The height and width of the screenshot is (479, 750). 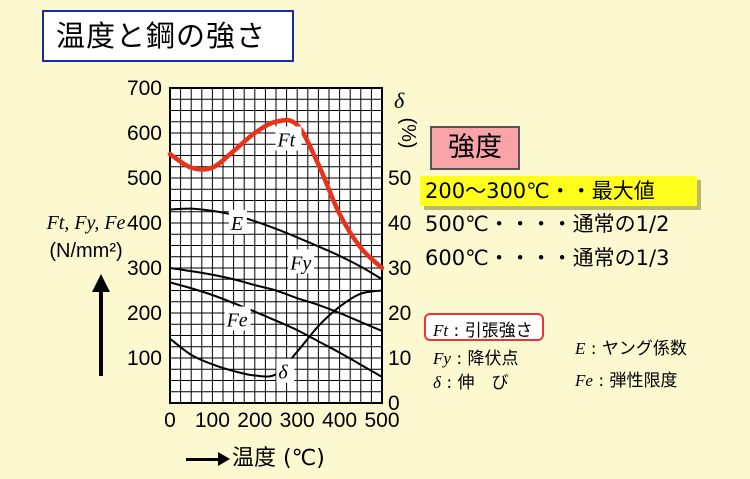 I want to click on legend-fy-symbol: Fy, so click(x=442, y=358).